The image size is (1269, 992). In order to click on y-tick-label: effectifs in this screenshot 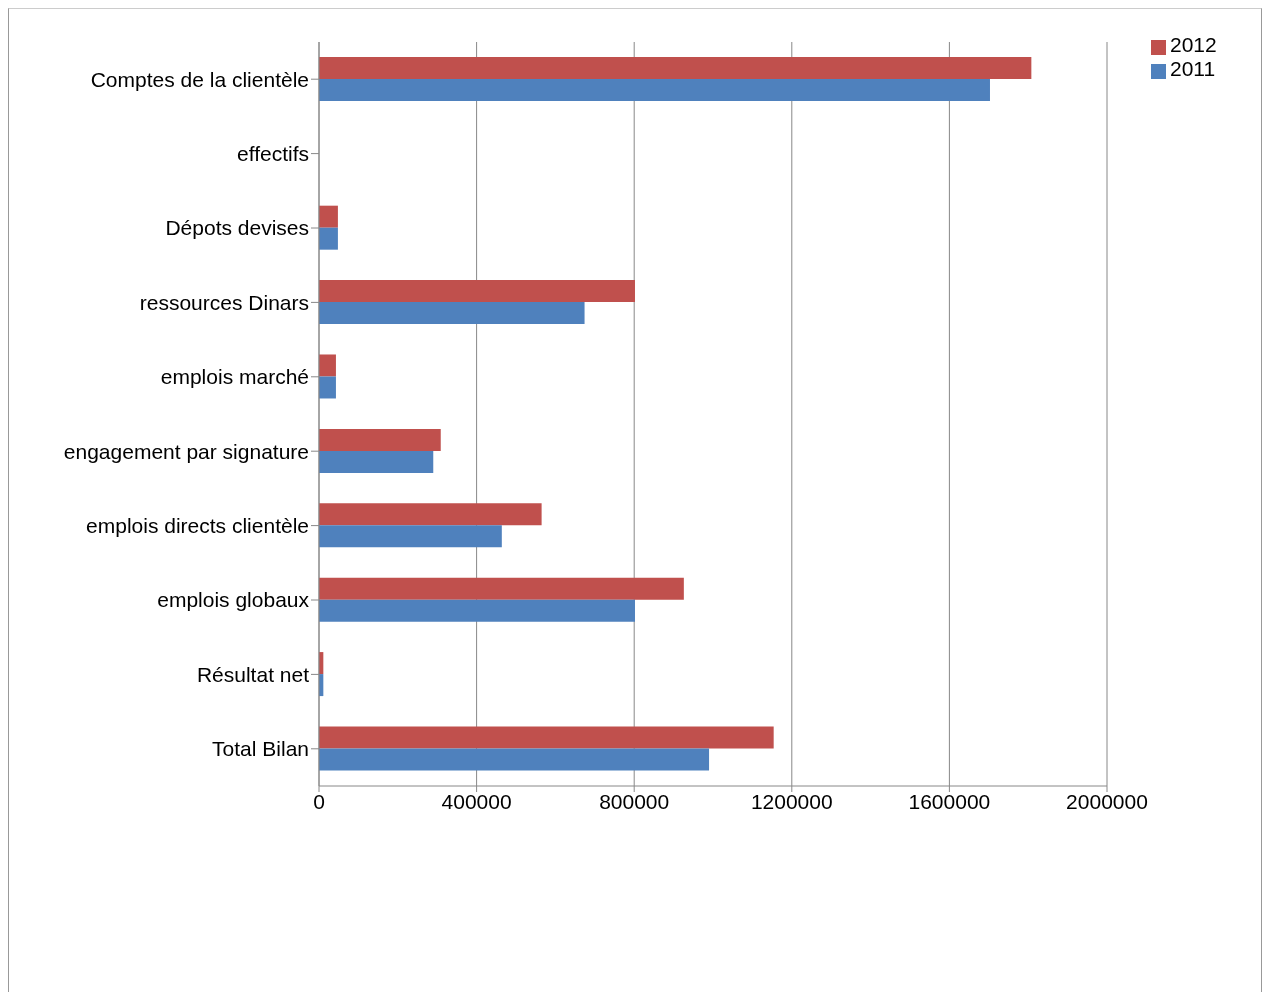, I will do `click(273, 154)`.